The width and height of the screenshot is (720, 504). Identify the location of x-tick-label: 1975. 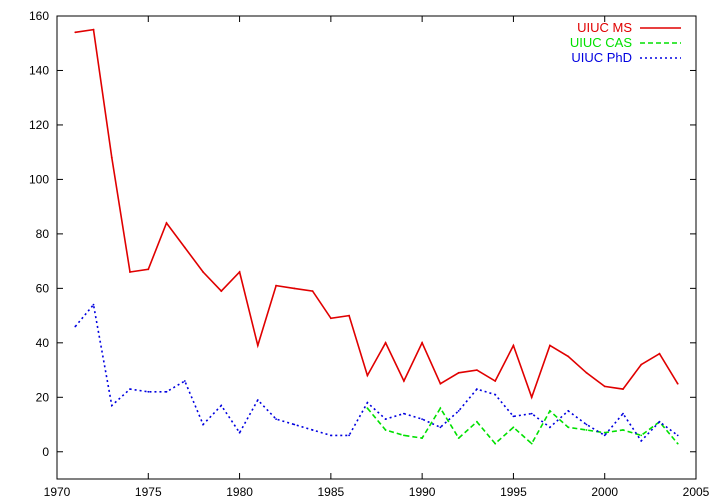
(148, 492).